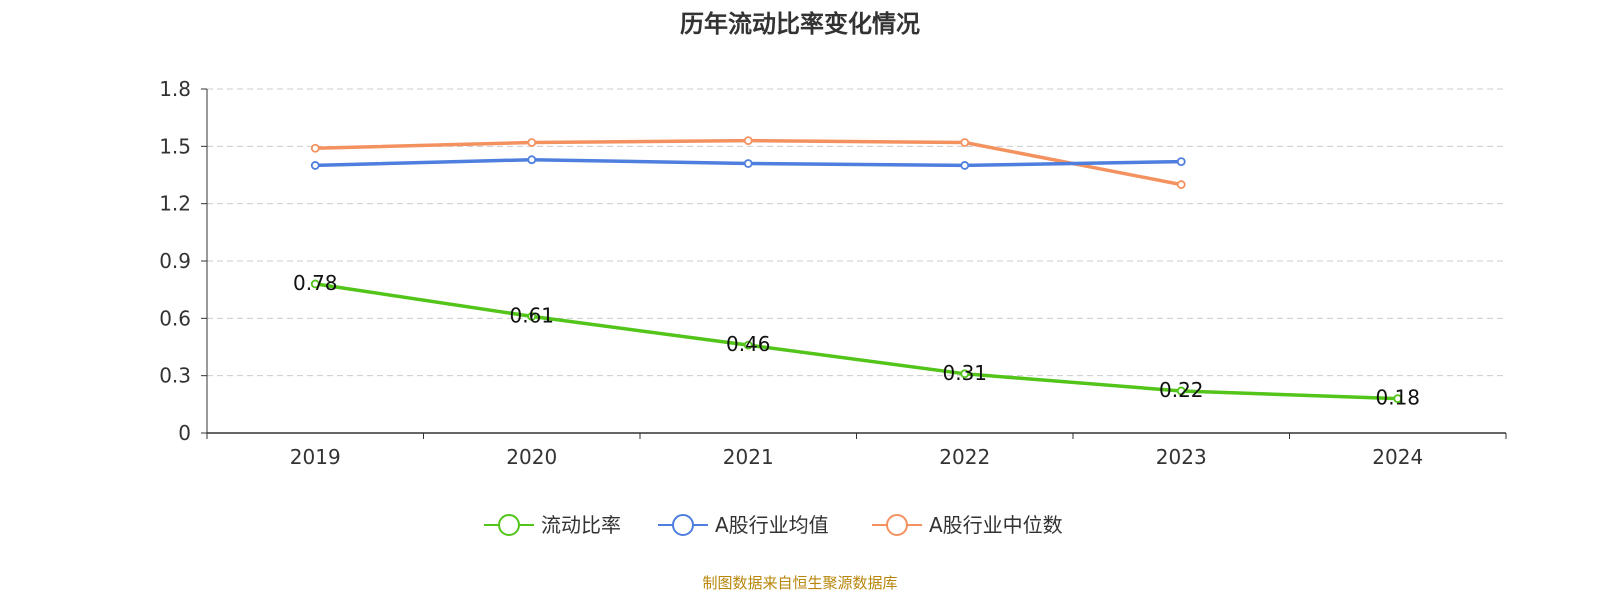 This screenshot has width=1600, height=600. I want to click on y-tick-label: 1.8, so click(175, 89).